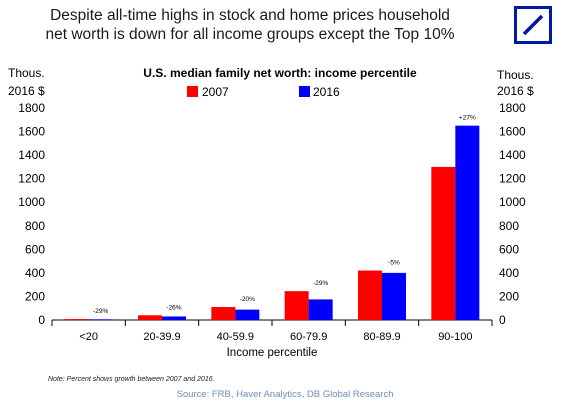 Image resolution: width=570 pixels, height=404 pixels. I want to click on percent-change-label: -26%, so click(173, 307).